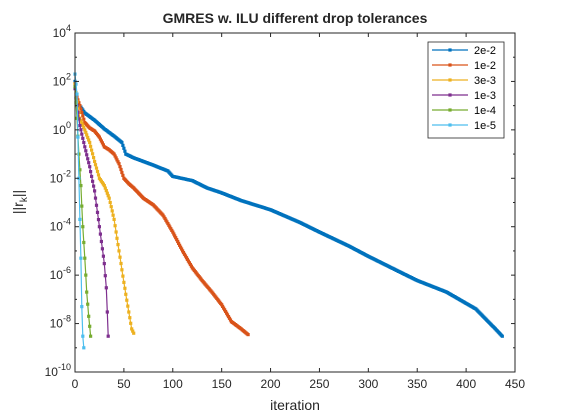 Image resolution: width=570 pixels, height=418 pixels. What do you see at coordinates (271, 384) in the screenshot?
I see `x-tick-label: 200` at bounding box center [271, 384].